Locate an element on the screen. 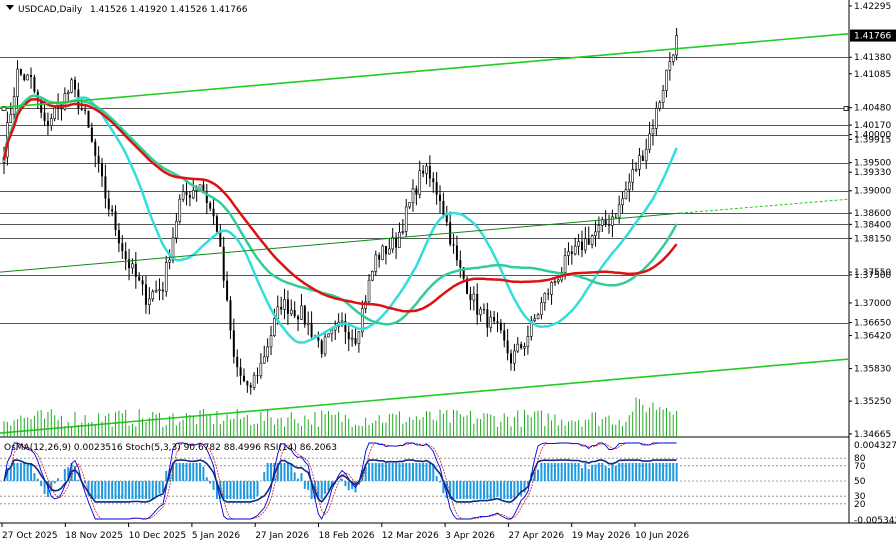 The image size is (896, 546). price-tick-label: 1.37550 is located at coordinates (872, 273).